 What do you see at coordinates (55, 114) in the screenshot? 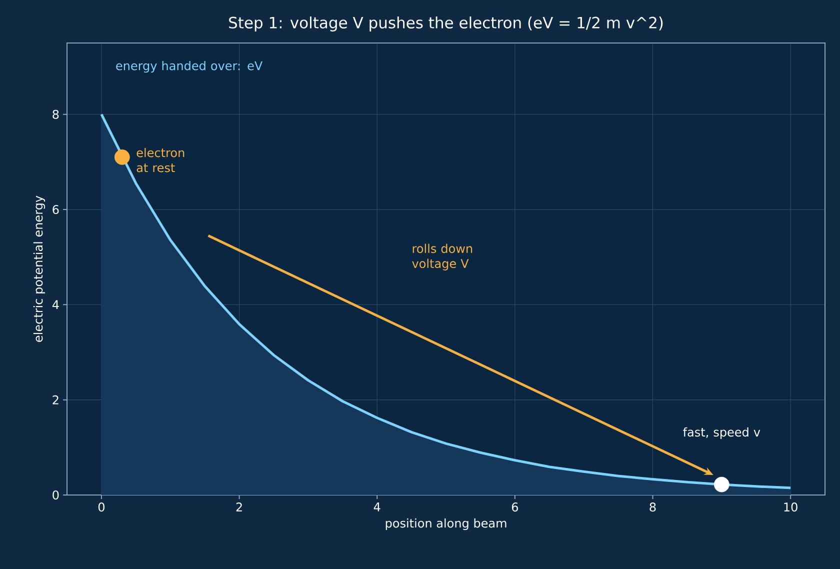
I see `y-tick-label: 8` at bounding box center [55, 114].